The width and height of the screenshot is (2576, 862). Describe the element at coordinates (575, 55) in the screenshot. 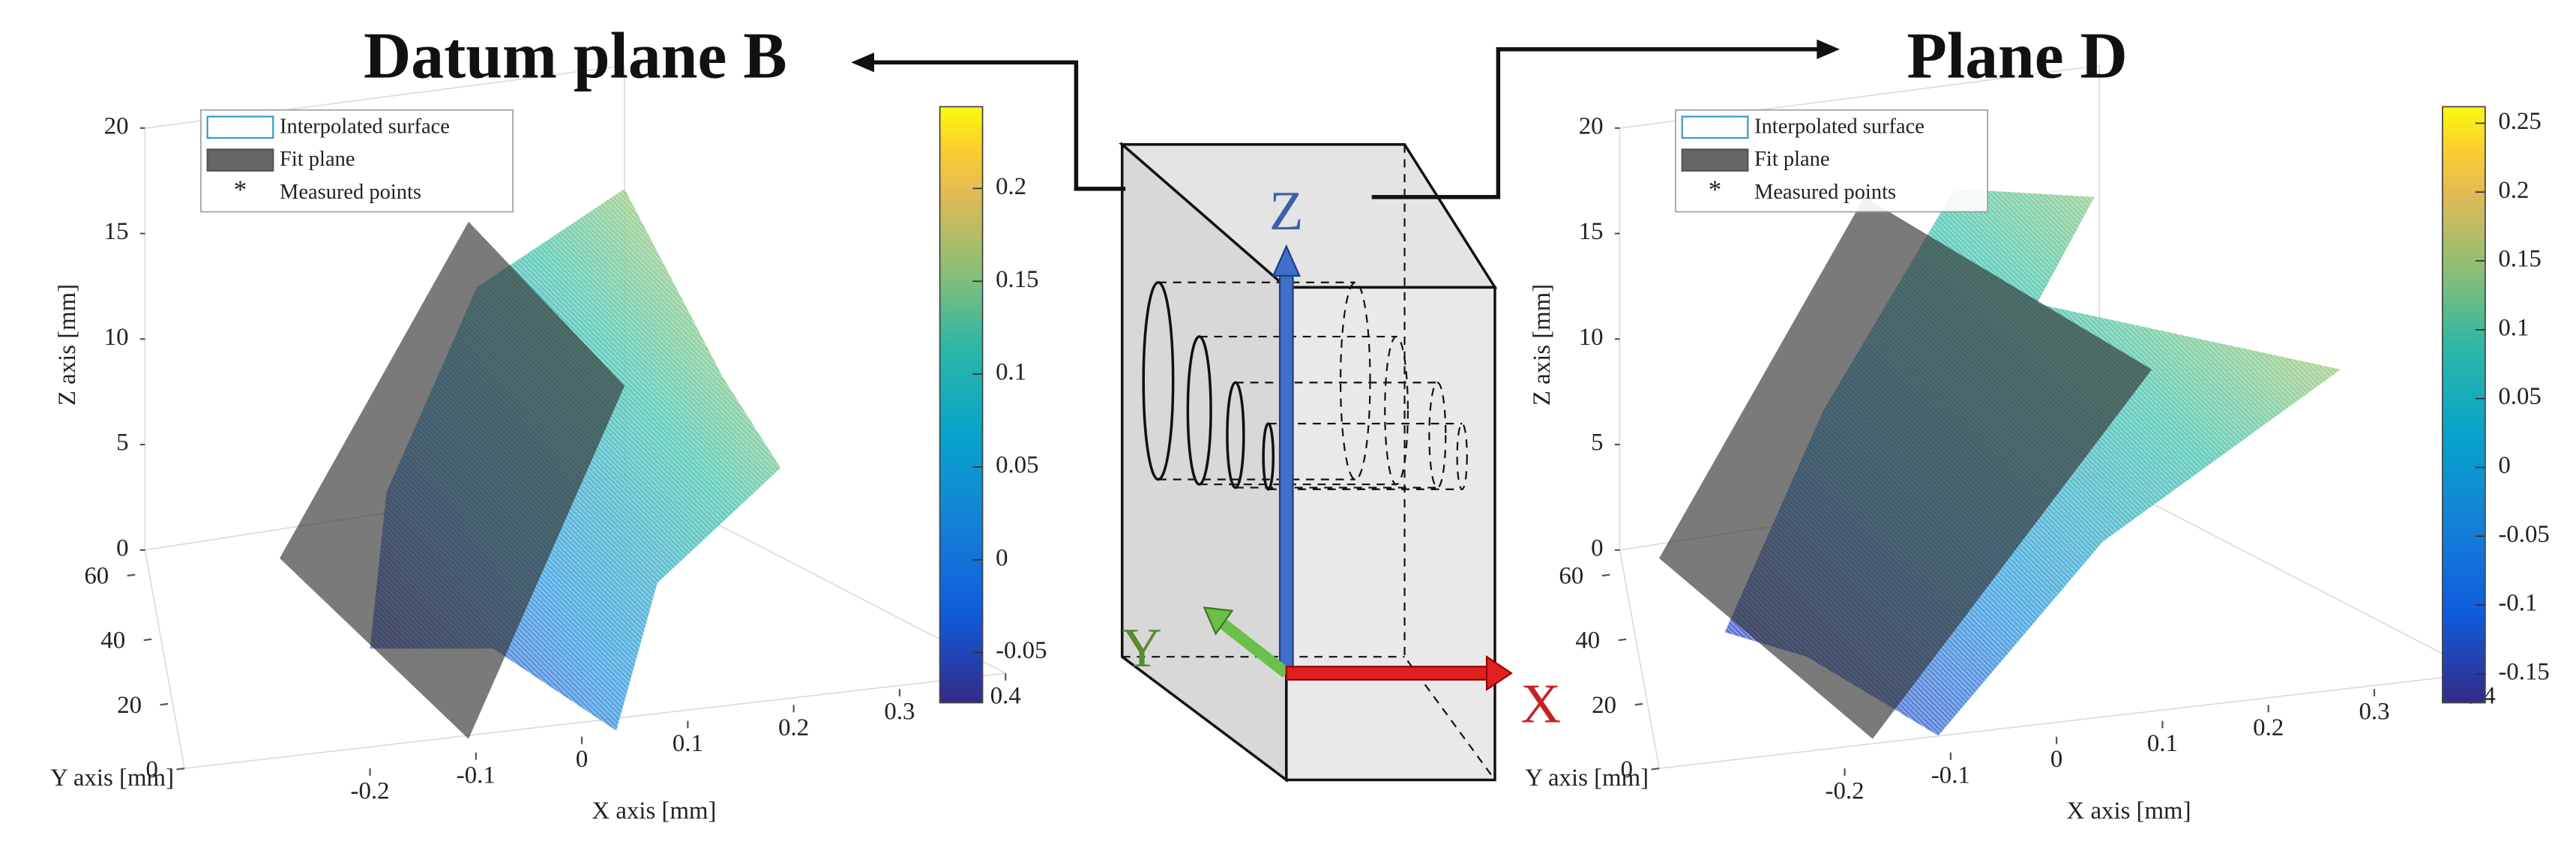

I see `chart-title: Datum plane B` at that location.